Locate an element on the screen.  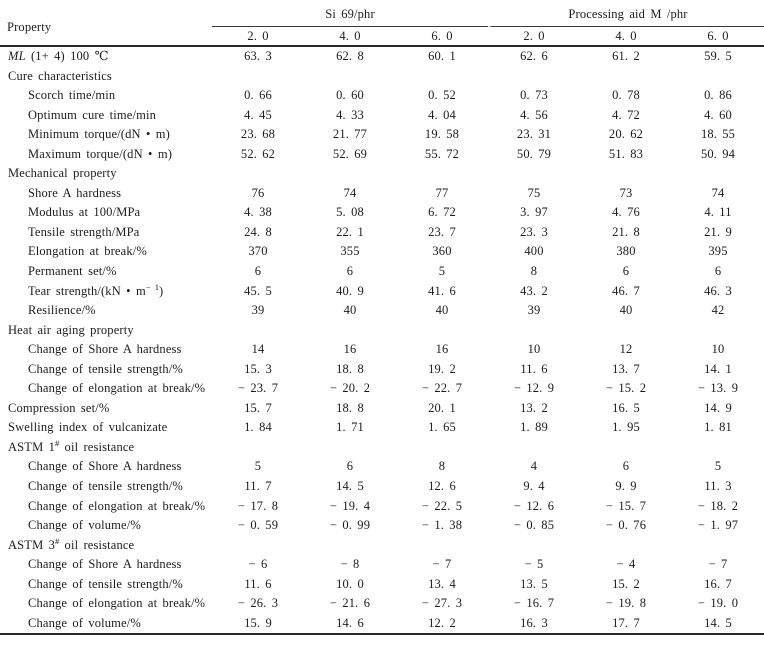
value-cell: 4. 04 is located at coordinates (442, 114).